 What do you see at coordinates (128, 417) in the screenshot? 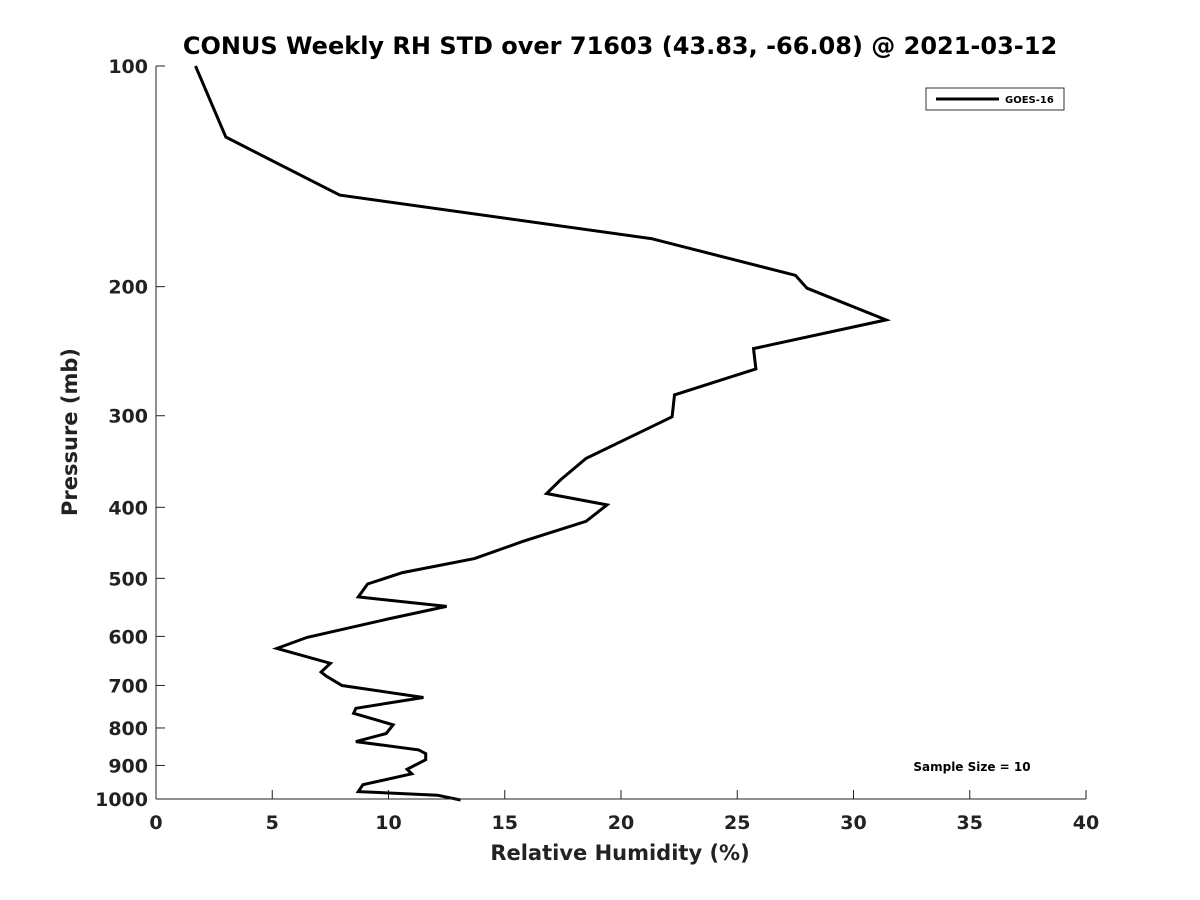
I see `y-tick-label: 300` at bounding box center [128, 417].